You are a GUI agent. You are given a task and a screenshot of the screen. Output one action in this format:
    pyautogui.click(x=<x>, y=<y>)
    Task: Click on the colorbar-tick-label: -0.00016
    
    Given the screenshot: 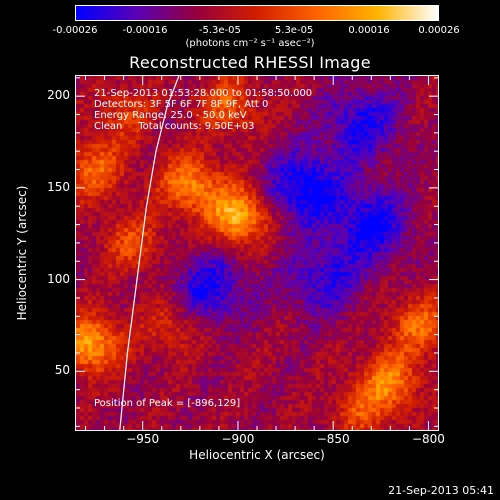 What is the action you would take?
    pyautogui.click(x=145, y=30)
    